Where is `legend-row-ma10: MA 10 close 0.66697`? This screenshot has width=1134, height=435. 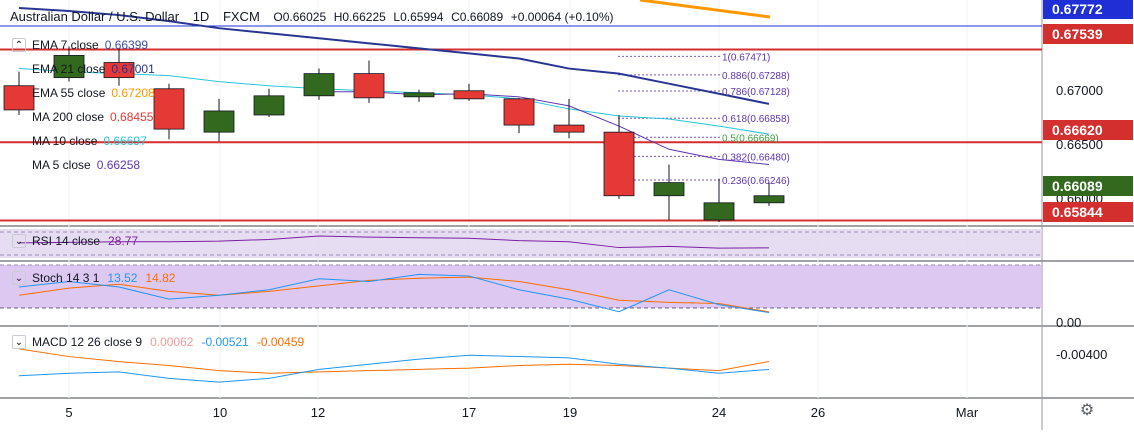
legend-row-ma10: MA 10 close 0.66697 is located at coordinates (83, 141).